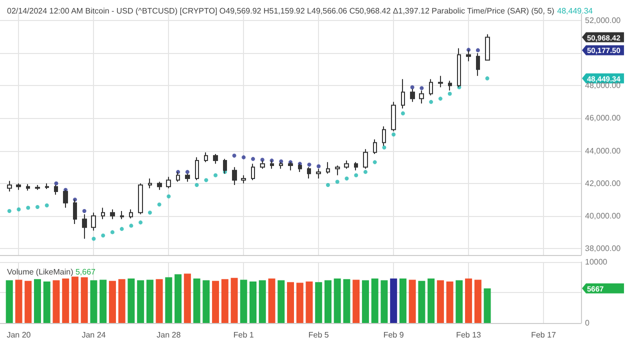 This screenshot has height=339, width=625. I want to click on text: Volume (LikeMain), so click(41, 272).